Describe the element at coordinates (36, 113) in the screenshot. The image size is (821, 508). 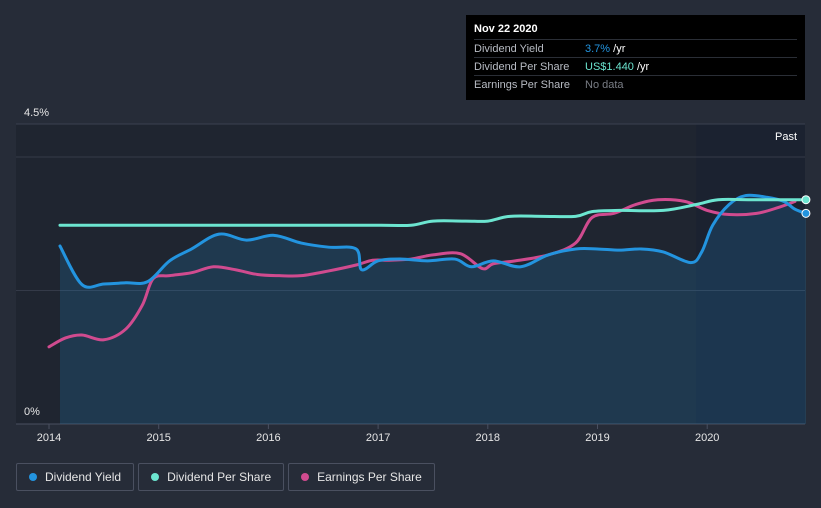
I see `y-tick-label: 4.5%` at that location.